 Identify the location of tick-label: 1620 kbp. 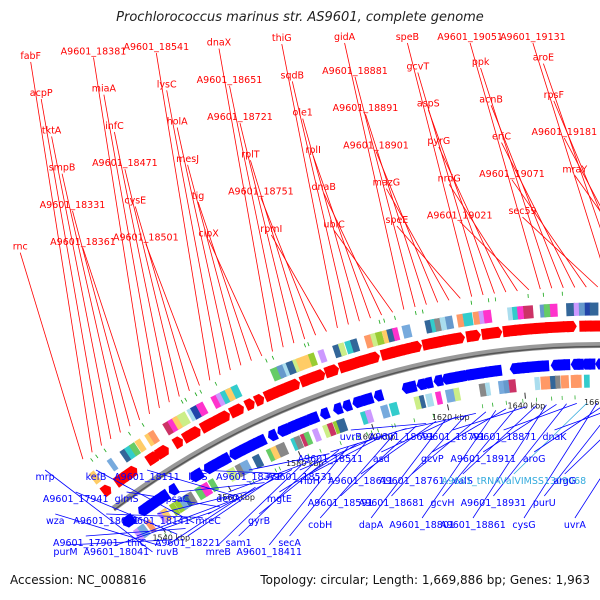
(451, 417).